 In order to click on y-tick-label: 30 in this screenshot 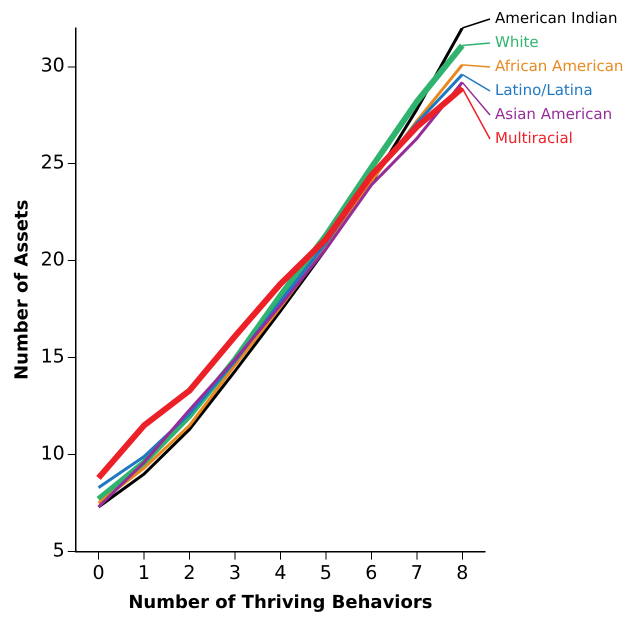, I will do `click(52, 65)`.